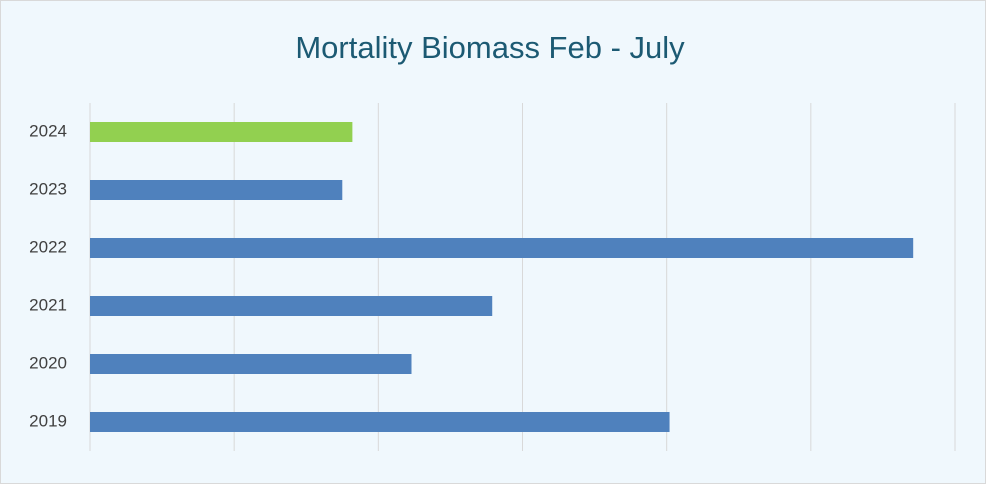 This screenshot has height=484, width=986. What do you see at coordinates (48, 188) in the screenshot?
I see `y-tick-label: 2023` at bounding box center [48, 188].